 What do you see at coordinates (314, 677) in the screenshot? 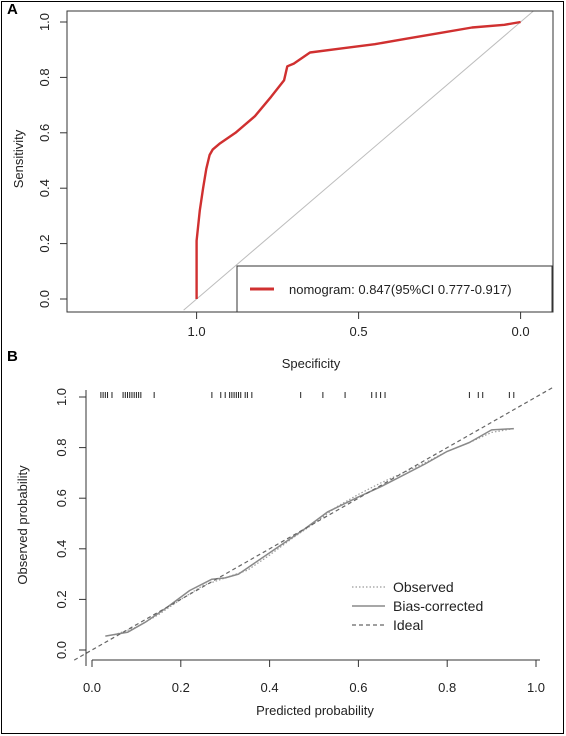
I see `calibration-x-axis: 0.0 0.2 0.4 0.6 0.8 1.0` at bounding box center [314, 677].